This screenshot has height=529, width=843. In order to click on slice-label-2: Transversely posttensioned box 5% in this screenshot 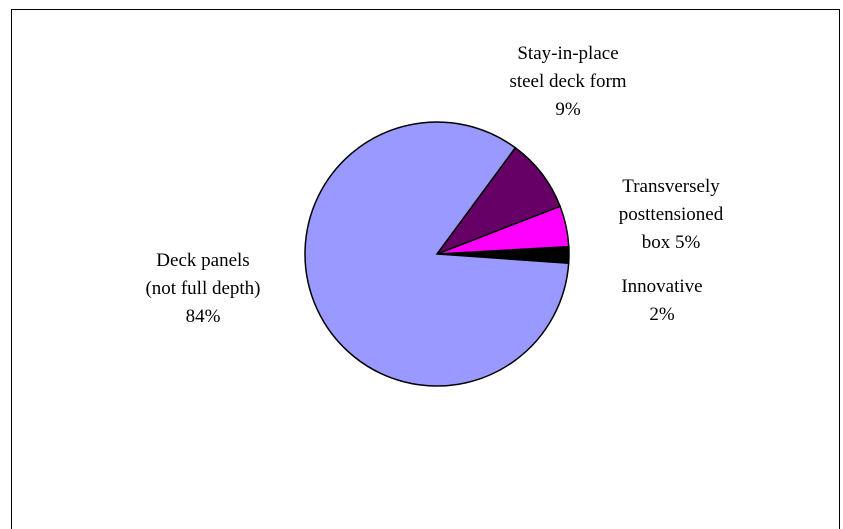, I will do `click(671, 214)`.